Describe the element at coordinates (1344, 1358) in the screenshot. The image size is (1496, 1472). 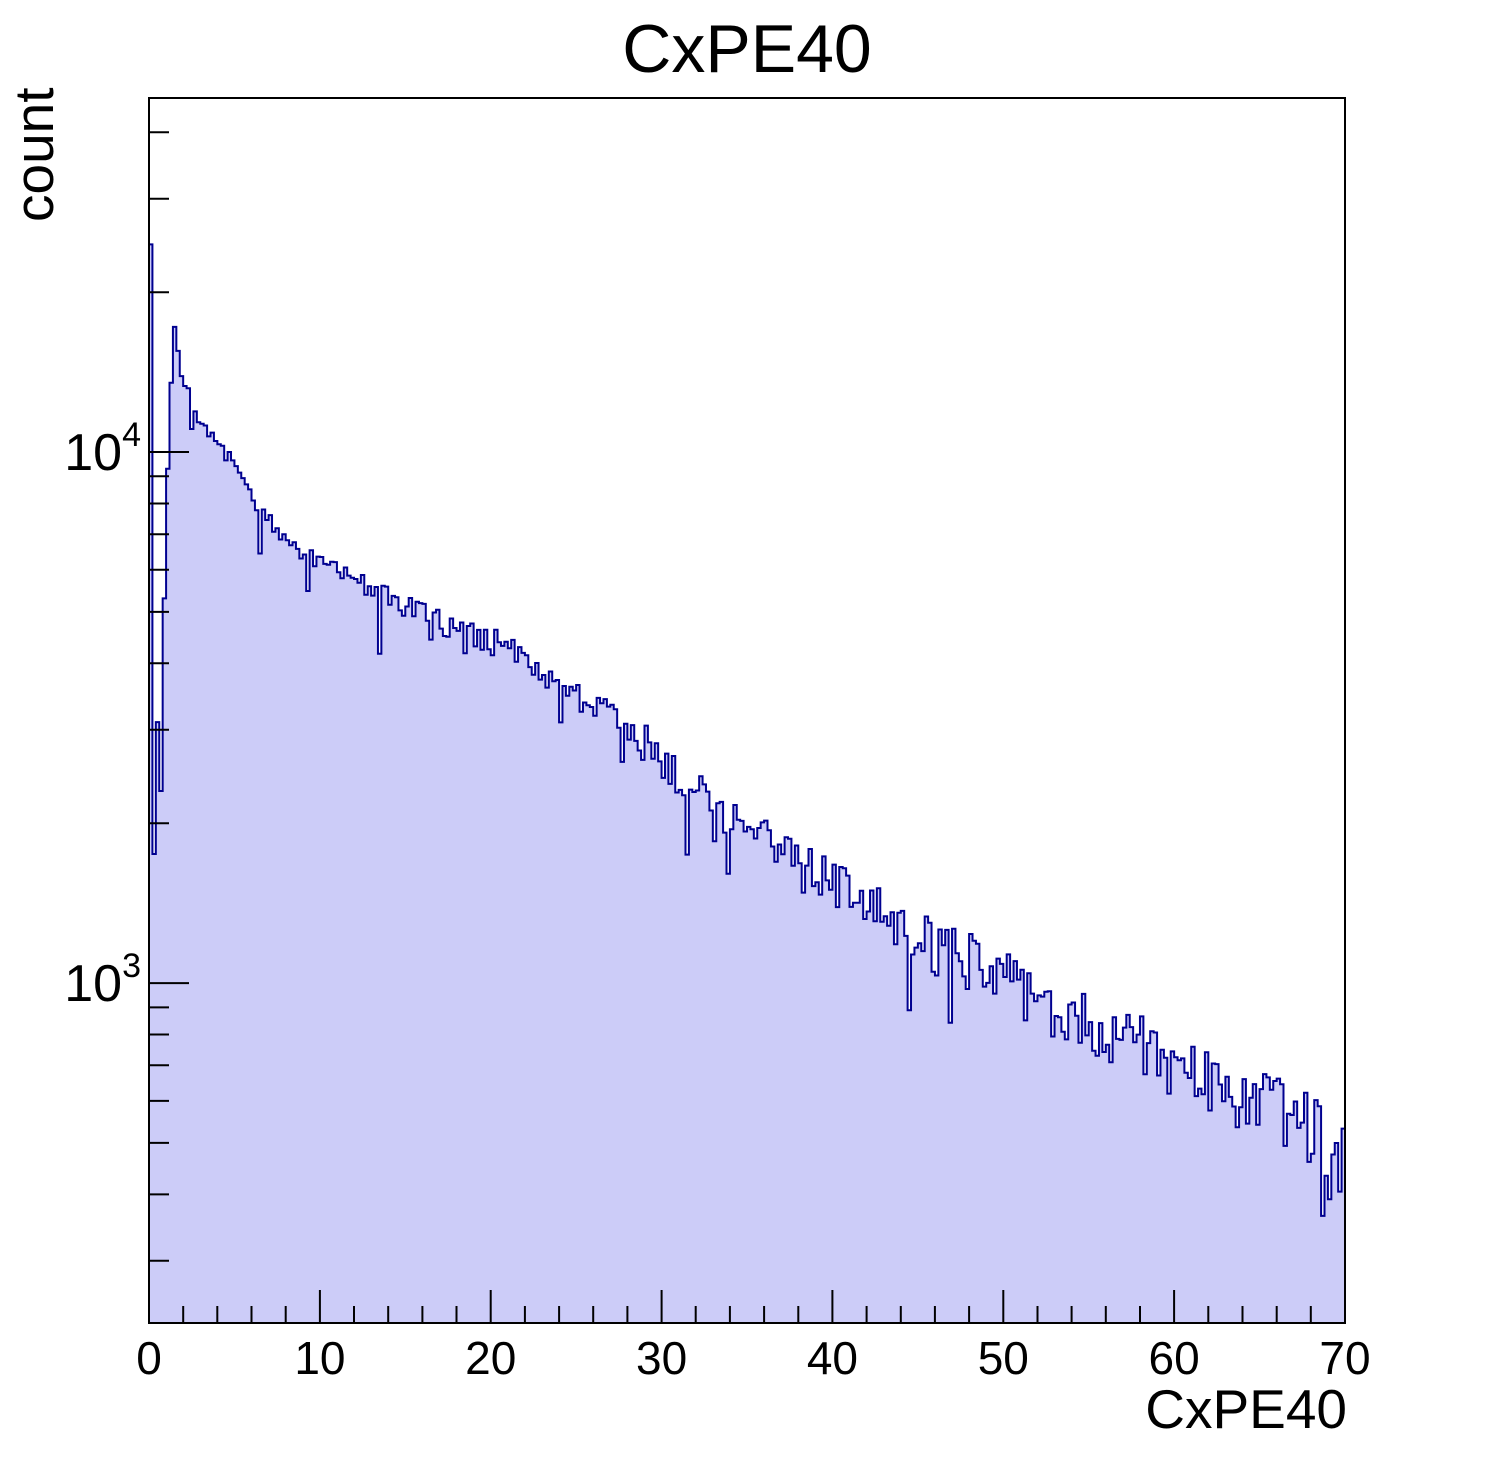
I see `x-tick-label: 70` at that location.